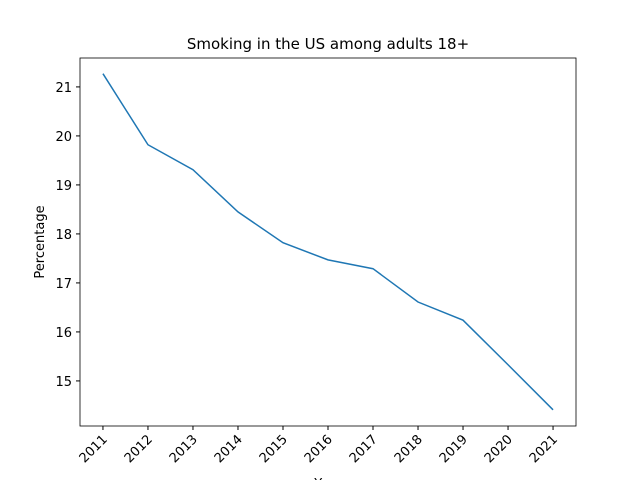 The width and height of the screenshot is (640, 480). What do you see at coordinates (327, 478) in the screenshot?
I see `x-axis-label: Year` at bounding box center [327, 478].